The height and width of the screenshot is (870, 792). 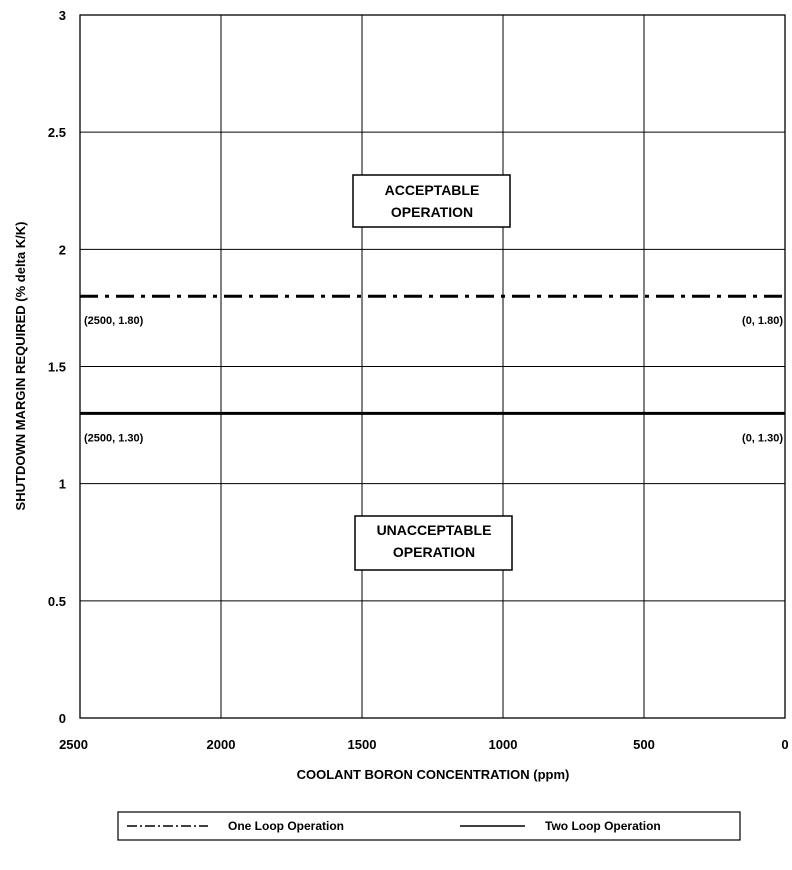 What do you see at coordinates (432, 354) in the screenshot?
I see `series-layer` at bounding box center [432, 354].